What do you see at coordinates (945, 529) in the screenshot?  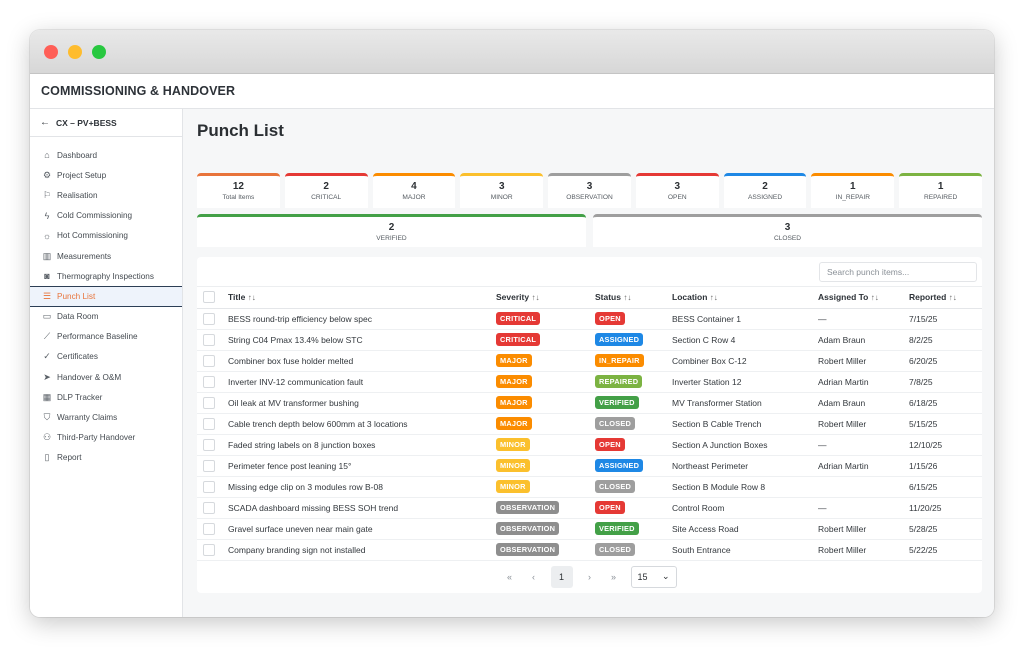 I see `row-reported-date: 5/28/25` at bounding box center [945, 529].